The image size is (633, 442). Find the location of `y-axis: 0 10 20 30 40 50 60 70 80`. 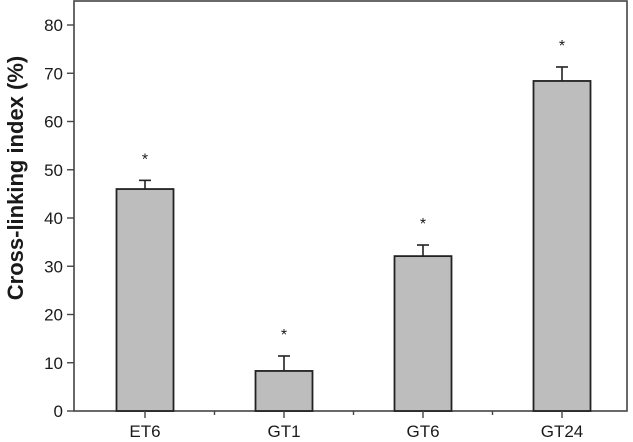

y-axis: 0 10 20 30 40 50 60 70 80 is located at coordinates (59, 218).